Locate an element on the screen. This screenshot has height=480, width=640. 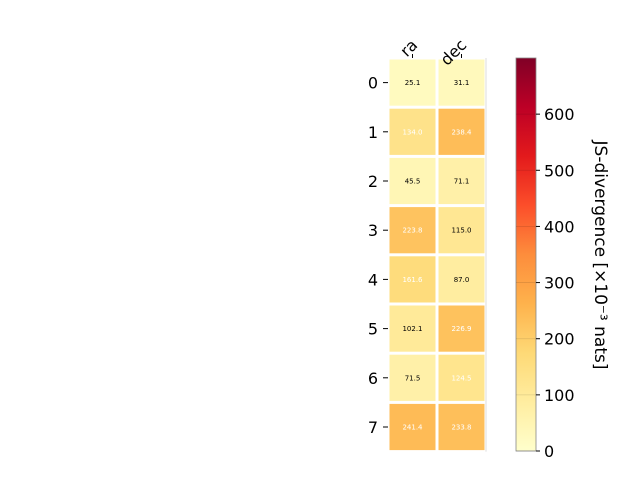
y-tick-label: 4 is located at coordinates (373, 279).